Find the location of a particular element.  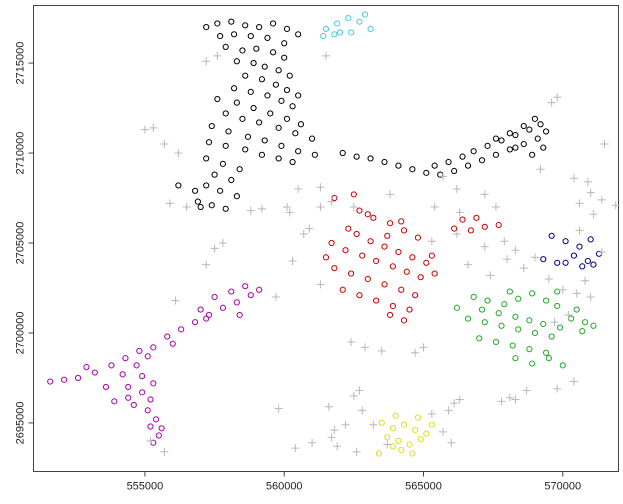

y-tick-label: 2695000 is located at coordinates (21, 423).